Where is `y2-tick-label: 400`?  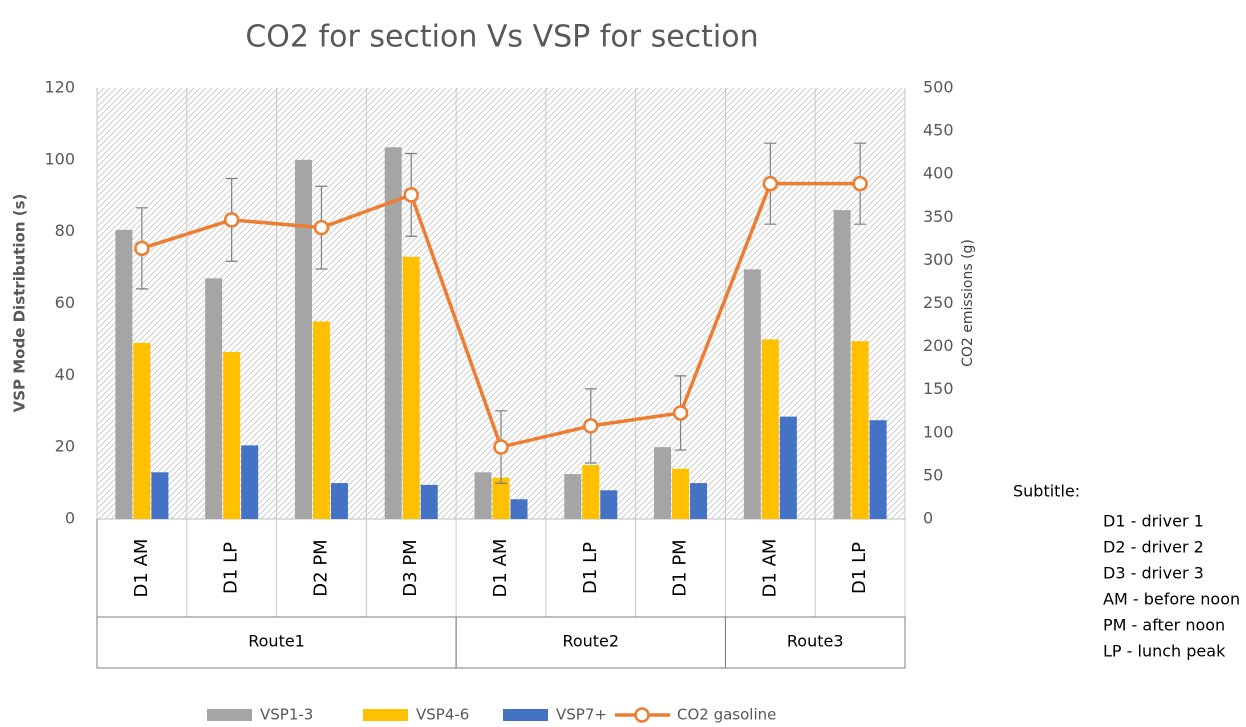 y2-tick-label: 400 is located at coordinates (938, 173).